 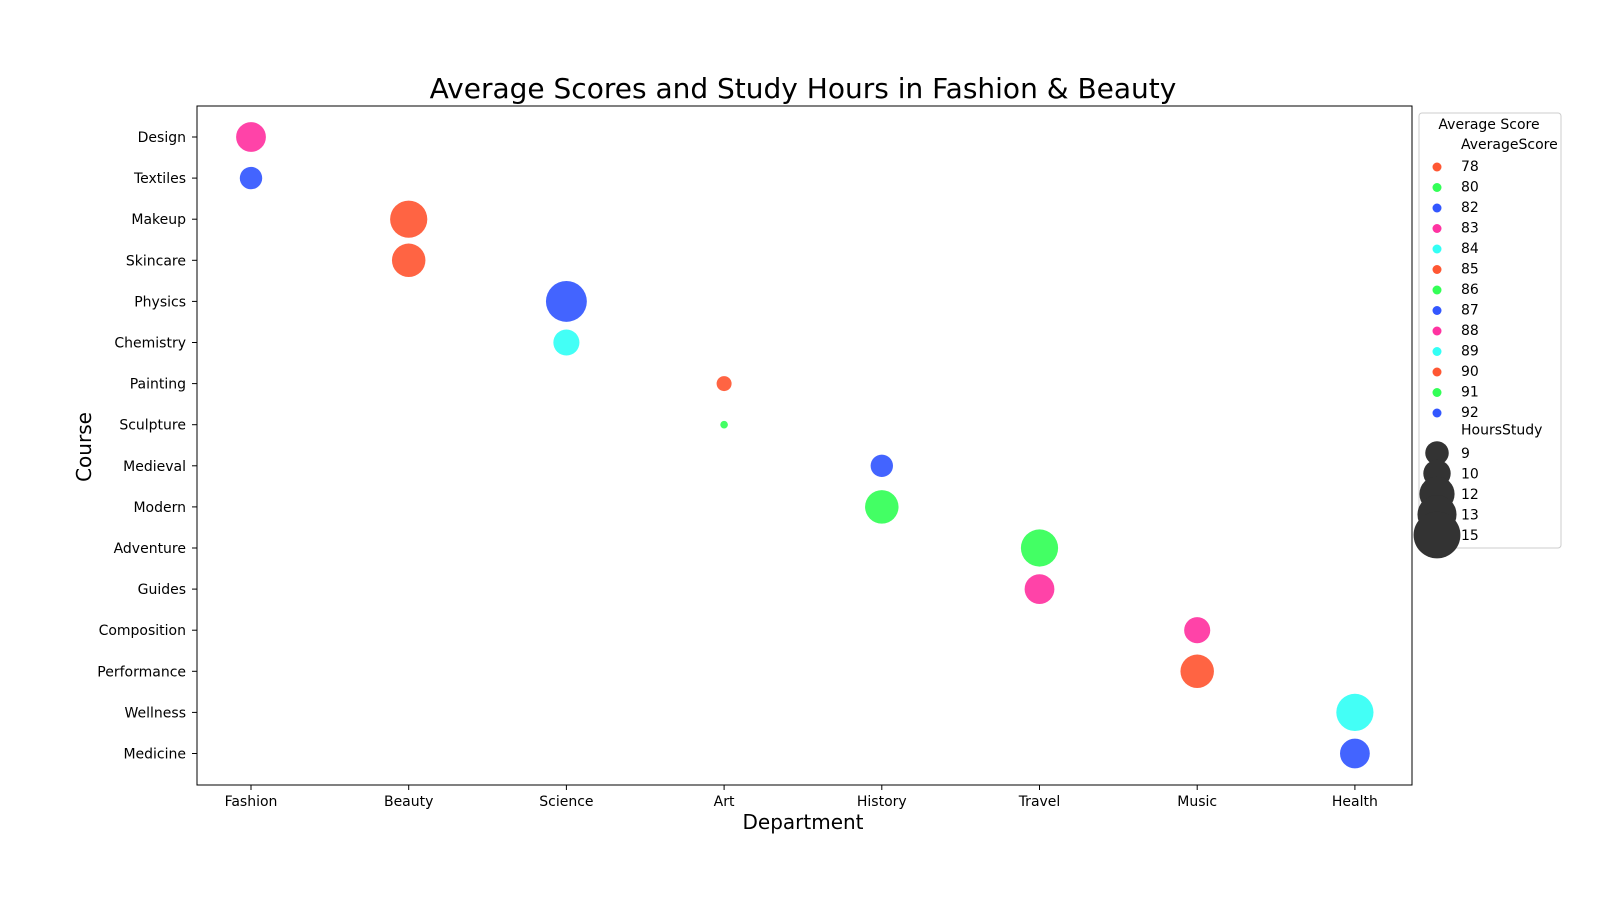 I want to click on legend-hue-label: 83, so click(x=1470, y=229).